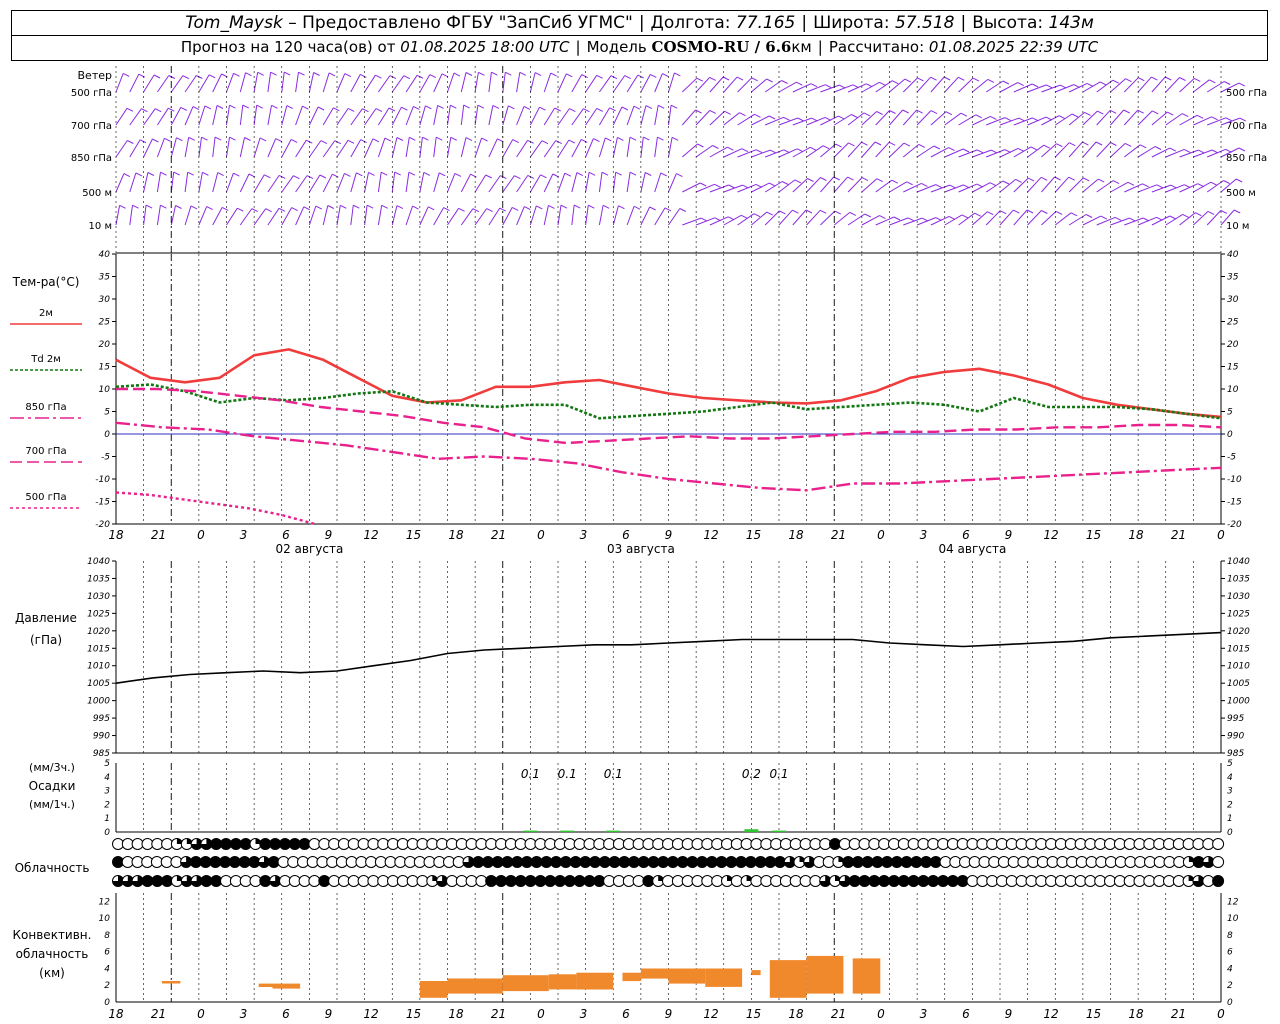 This screenshot has height=1024, width=1280. Describe the element at coordinates (851, 23) in the screenshot. I see `lat-label: Широта:` at that location.